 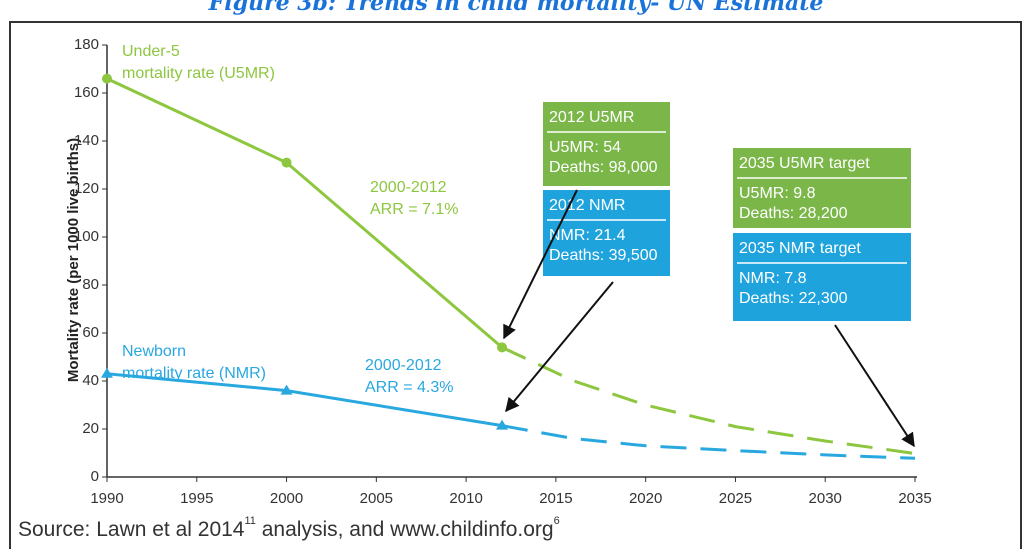 What do you see at coordinates (555, 498) in the screenshot?
I see `x-tick-label: 2015` at bounding box center [555, 498].